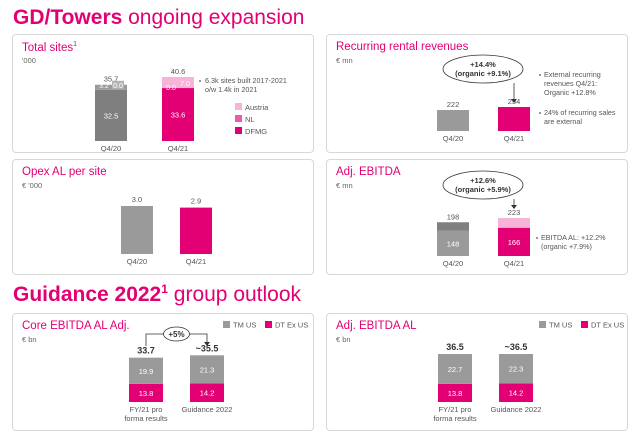  What do you see at coordinates (76, 326) in the screenshot?
I see `panel-title: Core EBITDA AL Adj.` at bounding box center [76, 326].